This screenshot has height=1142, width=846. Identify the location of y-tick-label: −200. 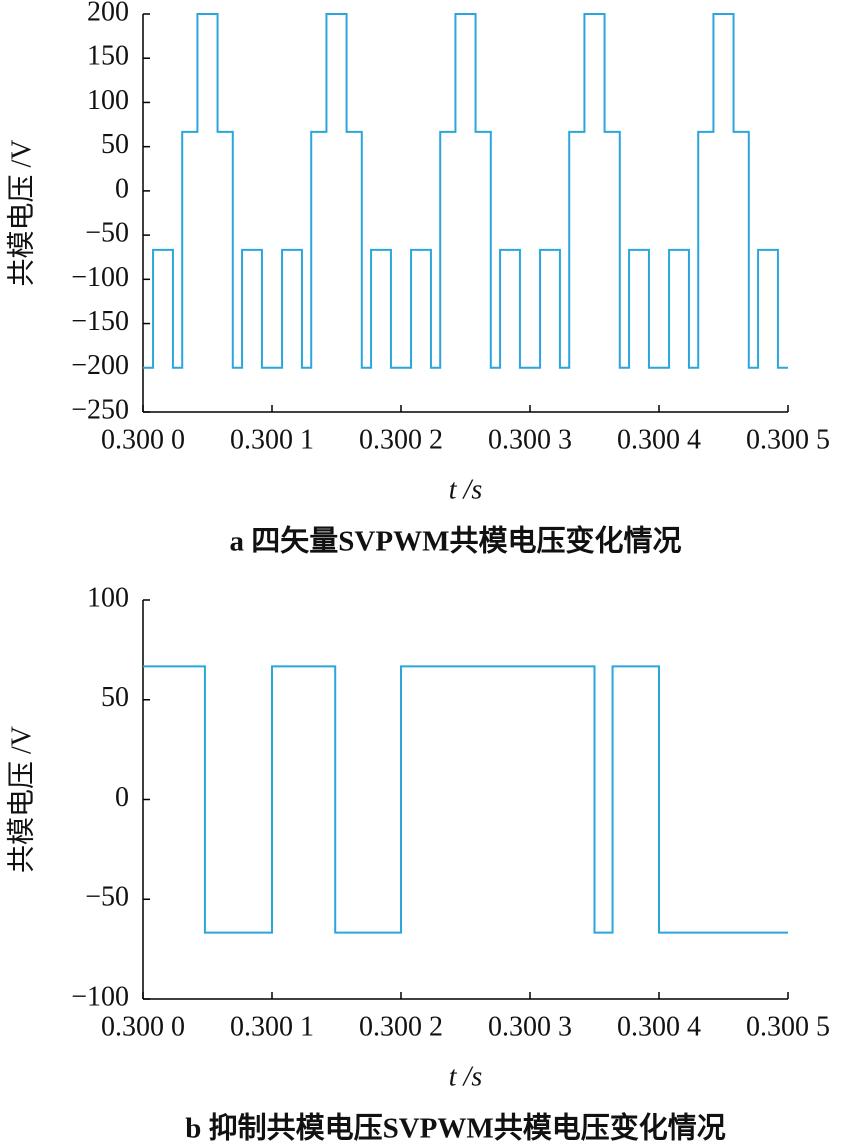
(100, 365).